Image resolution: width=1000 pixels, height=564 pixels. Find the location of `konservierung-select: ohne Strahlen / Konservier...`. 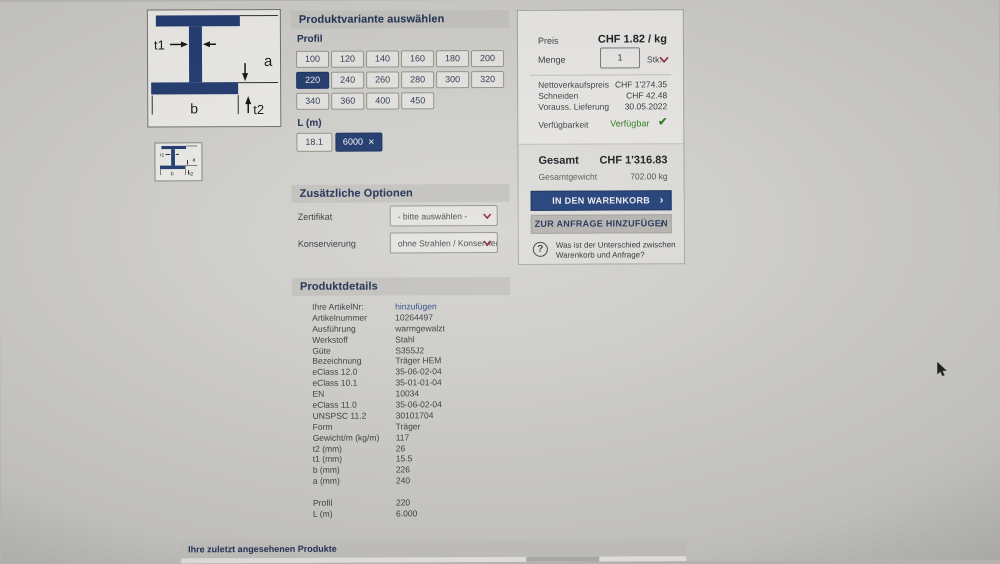

konservierung-select: ohne Strahlen / Konservier... is located at coordinates (444, 242).